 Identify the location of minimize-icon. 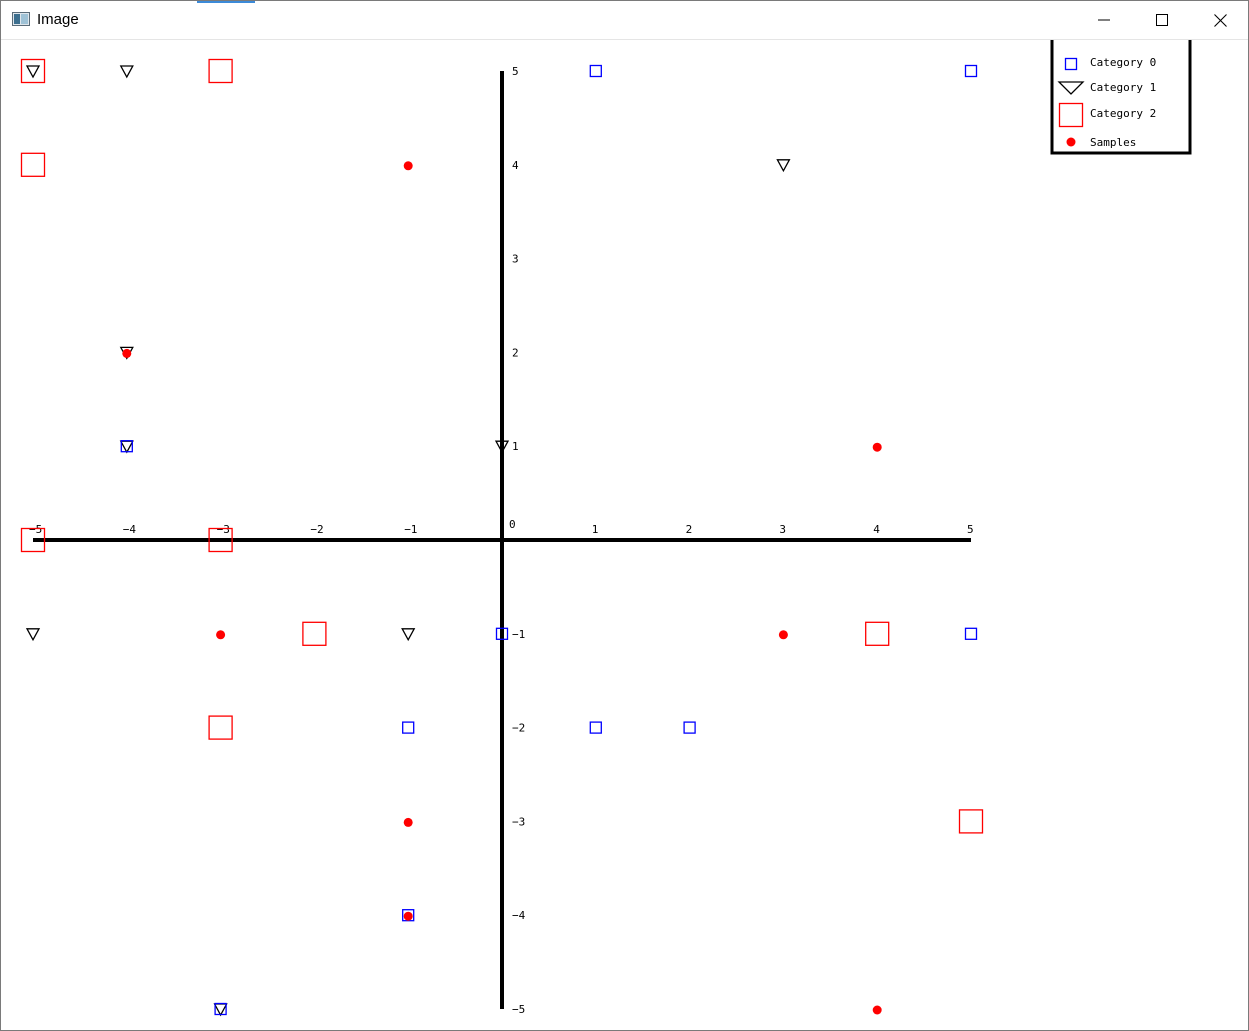
(1104, 20).